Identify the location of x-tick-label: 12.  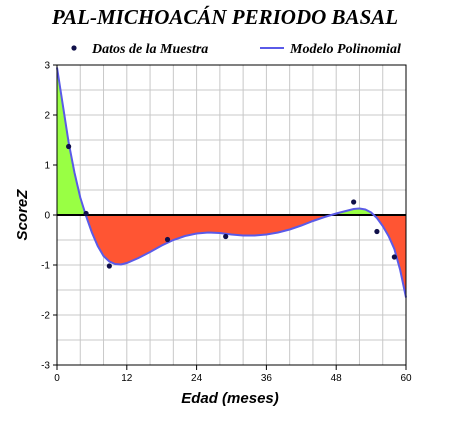
(127, 378).